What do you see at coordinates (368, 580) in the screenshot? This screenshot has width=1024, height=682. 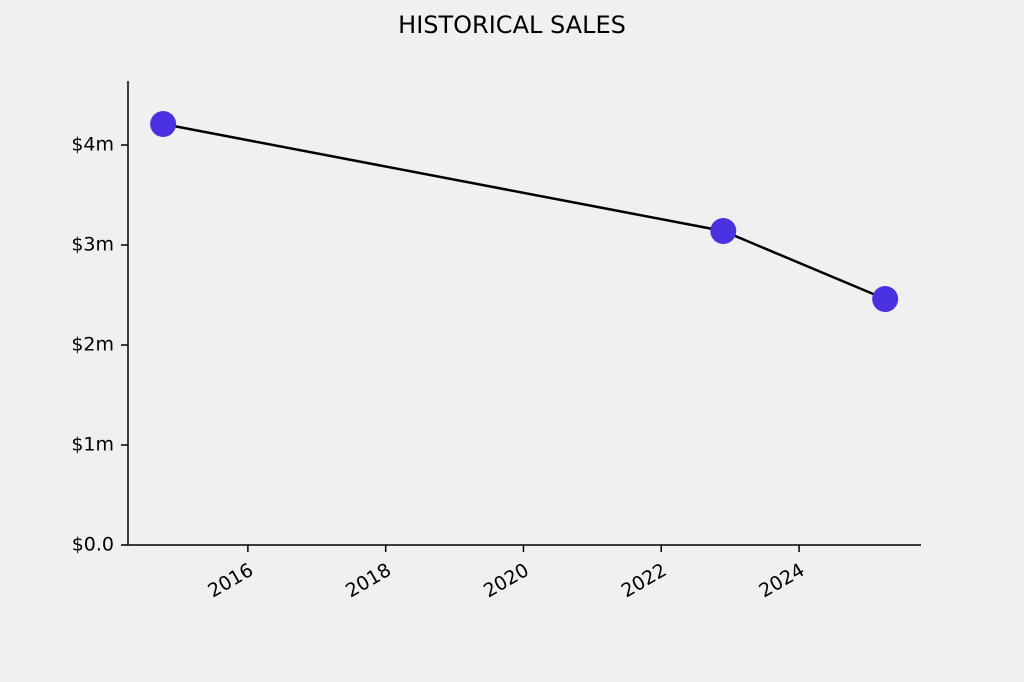 I see `x-tick-label: 2018` at bounding box center [368, 580].